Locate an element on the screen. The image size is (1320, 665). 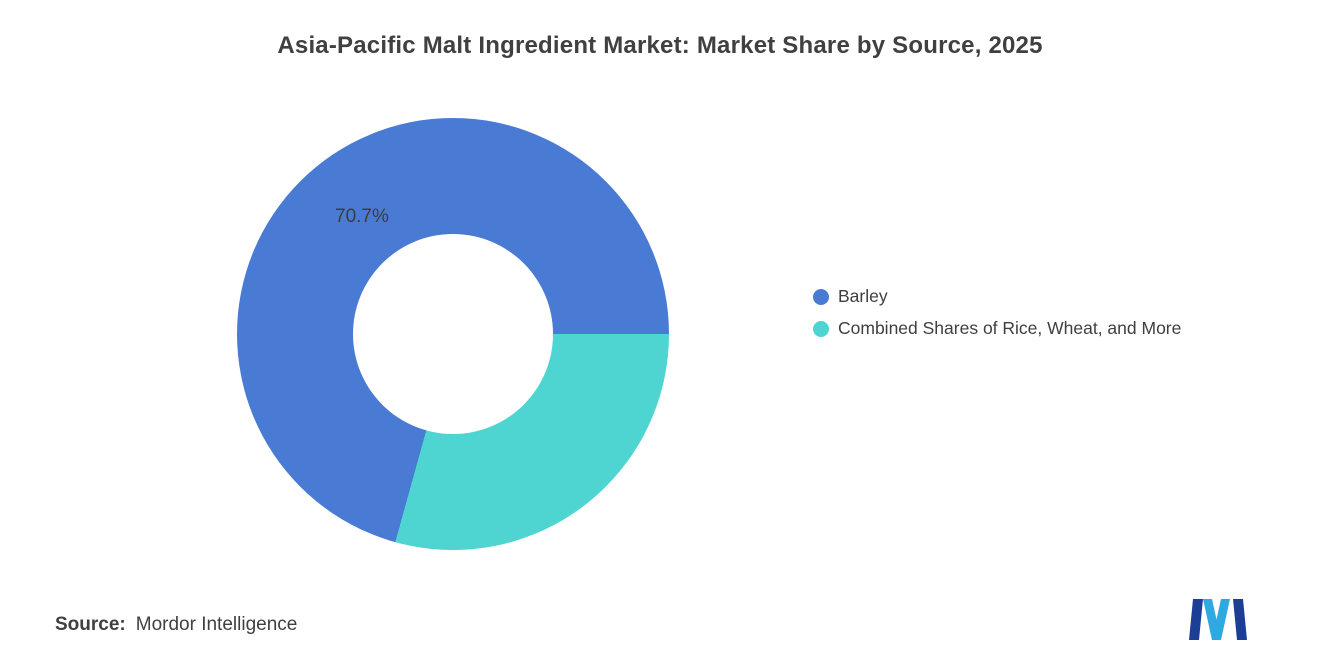
legend-item-combined-shares: Combined Shares of Rice, Wheat, and More is located at coordinates (997, 328).